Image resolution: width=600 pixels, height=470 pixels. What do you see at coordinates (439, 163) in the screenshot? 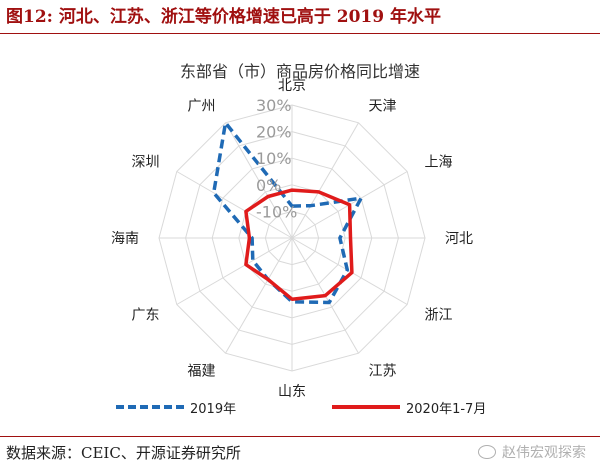
I see `category-label: 上海` at bounding box center [439, 163].